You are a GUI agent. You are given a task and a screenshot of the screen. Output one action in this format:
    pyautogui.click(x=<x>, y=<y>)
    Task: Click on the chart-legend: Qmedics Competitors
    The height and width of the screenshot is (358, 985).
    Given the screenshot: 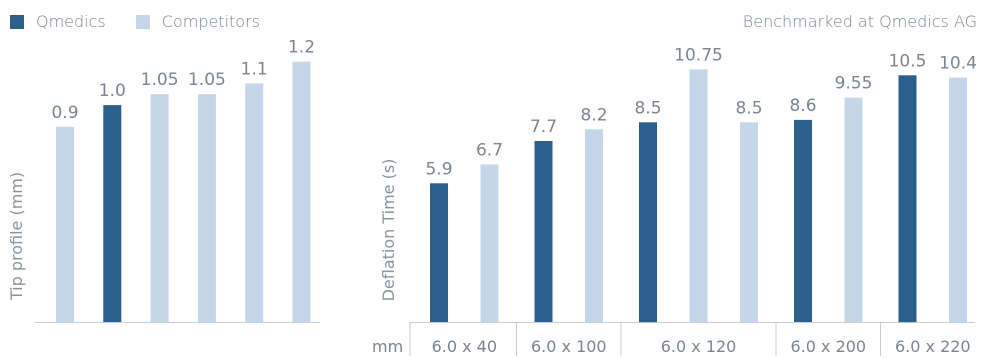 What is the action you would take?
    pyautogui.click(x=150, y=21)
    